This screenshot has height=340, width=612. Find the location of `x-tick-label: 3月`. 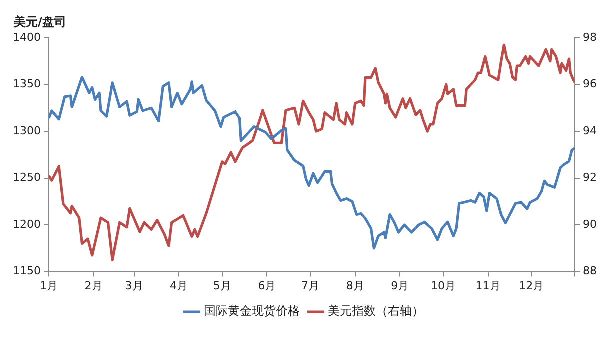

x-tick-label: 3月 is located at coordinates (134, 285).